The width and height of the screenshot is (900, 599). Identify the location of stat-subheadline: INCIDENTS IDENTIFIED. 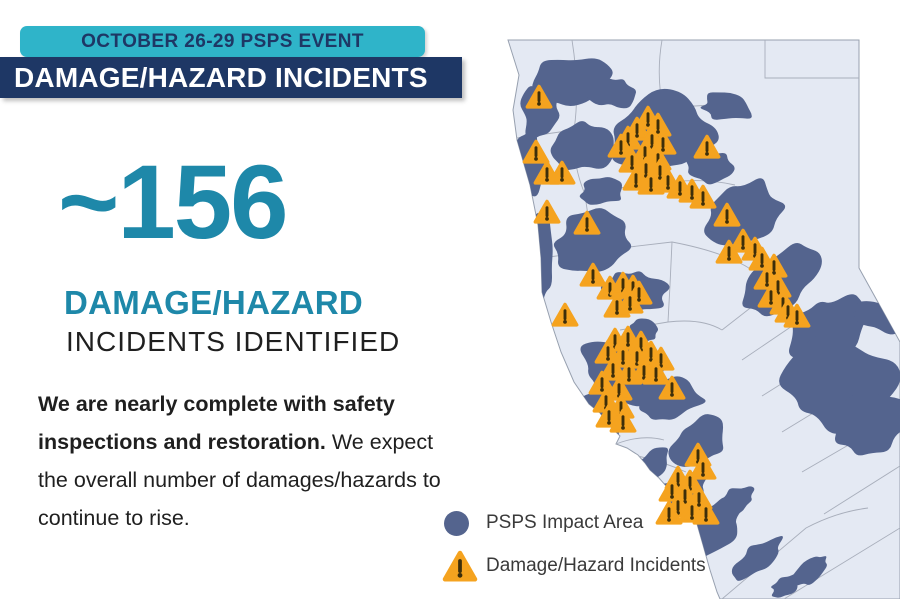
(233, 341).